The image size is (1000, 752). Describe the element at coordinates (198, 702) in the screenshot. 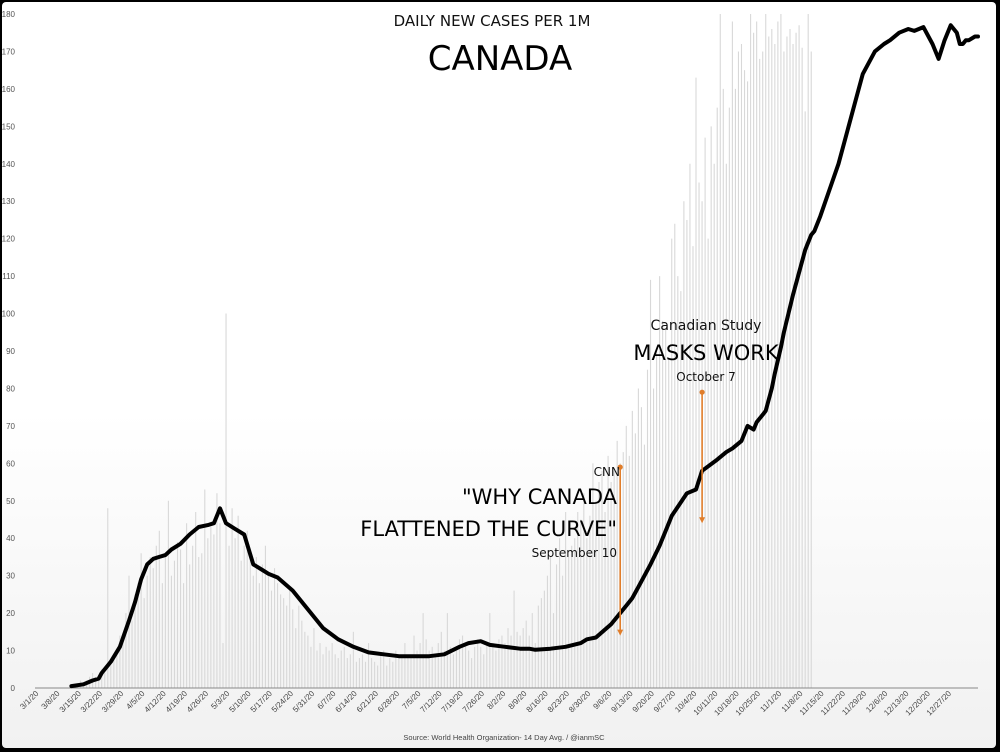

I see `x-tick-label: 4/26/20` at that location.